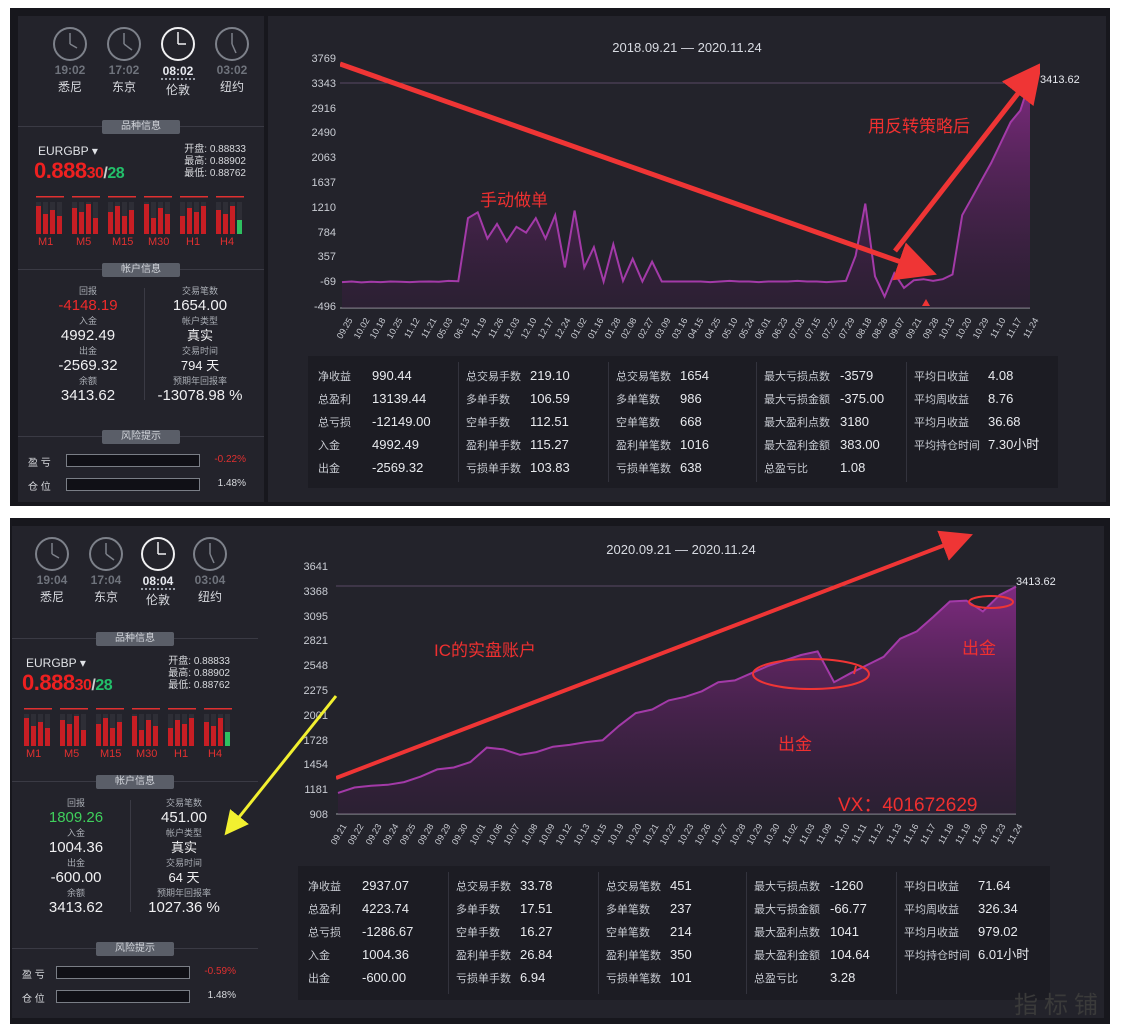 Image resolution: width=1122 pixels, height=1034 pixels. Describe the element at coordinates (199, 351) in the screenshot. I see `trade-time-label: 交易时间` at that location.